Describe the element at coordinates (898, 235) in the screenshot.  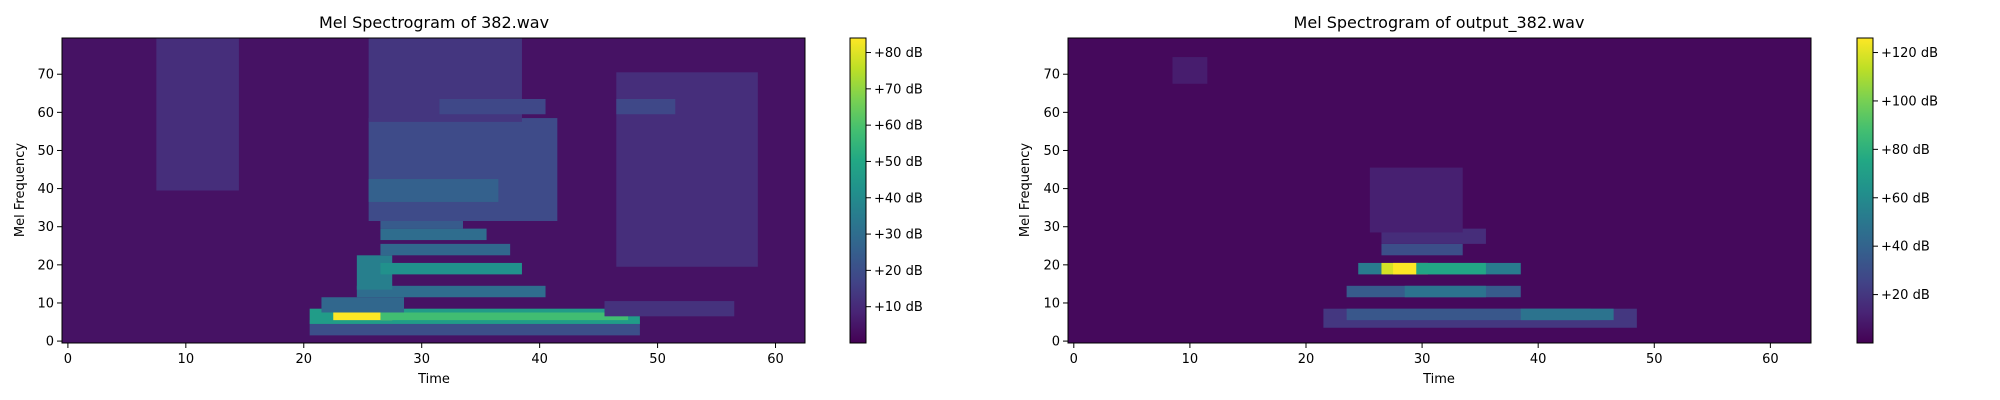
I see `colorbar-tick-label: +30 dB` at that location.